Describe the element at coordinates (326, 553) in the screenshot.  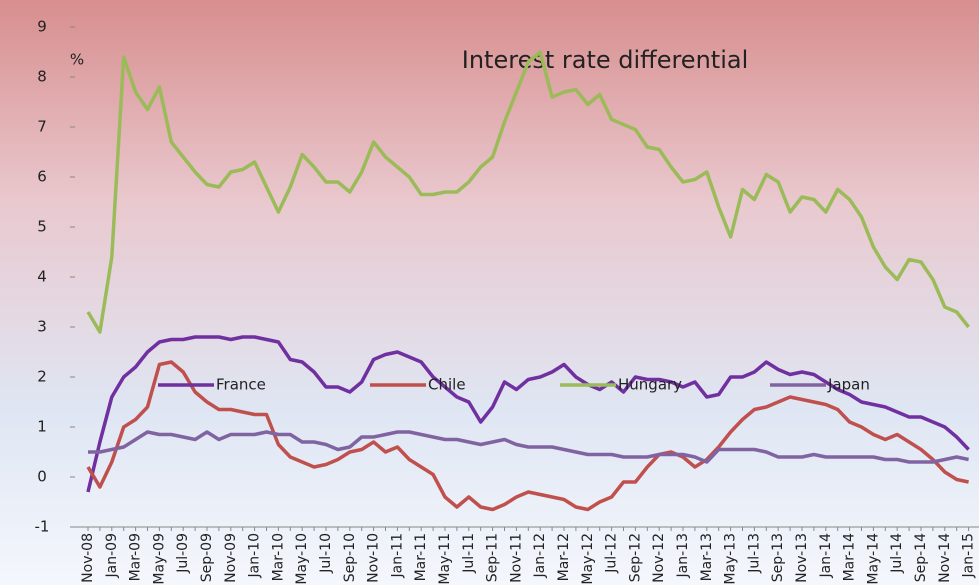
I see `x-tick-label: Jul-10` at that location.